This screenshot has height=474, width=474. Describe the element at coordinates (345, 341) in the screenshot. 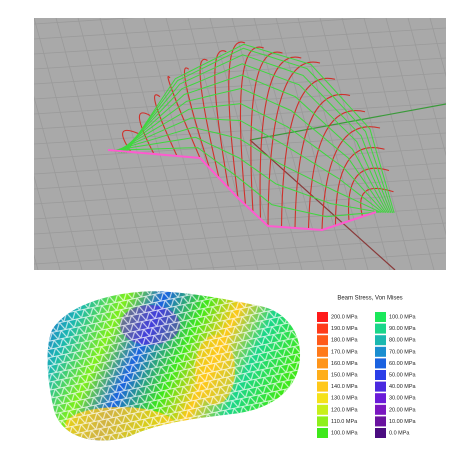

I see `legend-label: 180.0 MPa` at that location.